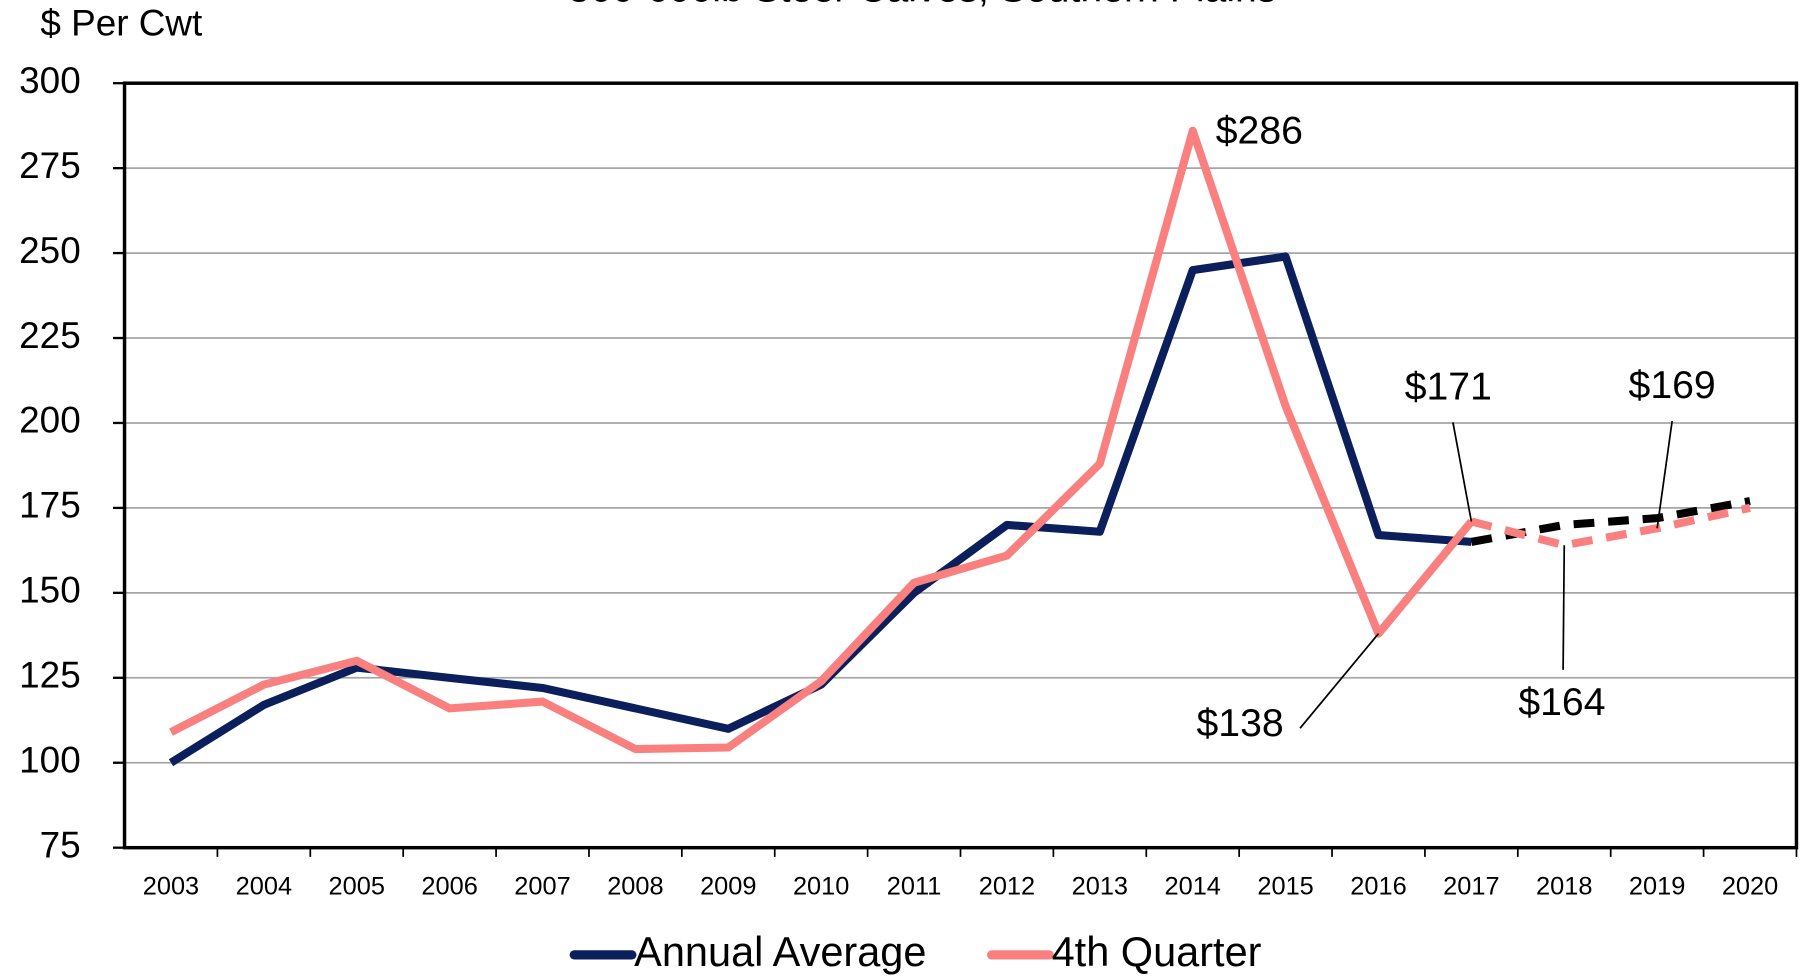  Describe the element at coordinates (1471, 887) in the screenshot. I see `x-tick-label: 2017` at that location.